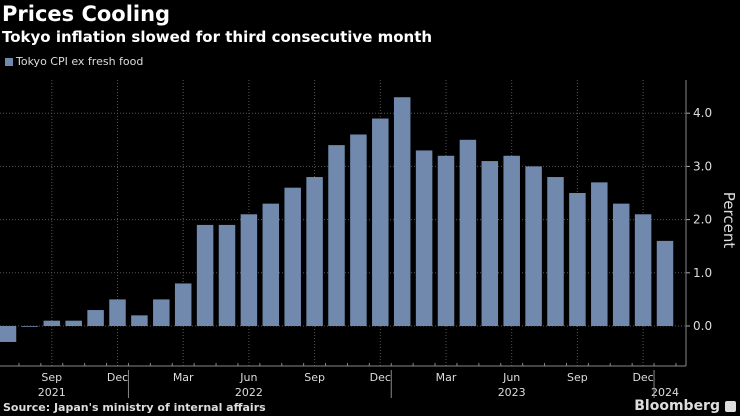 This screenshot has width=740, height=416. Describe the element at coordinates (80, 61) in the screenshot. I see `legend-label: Tokyo CPI ex fresh food` at that location.